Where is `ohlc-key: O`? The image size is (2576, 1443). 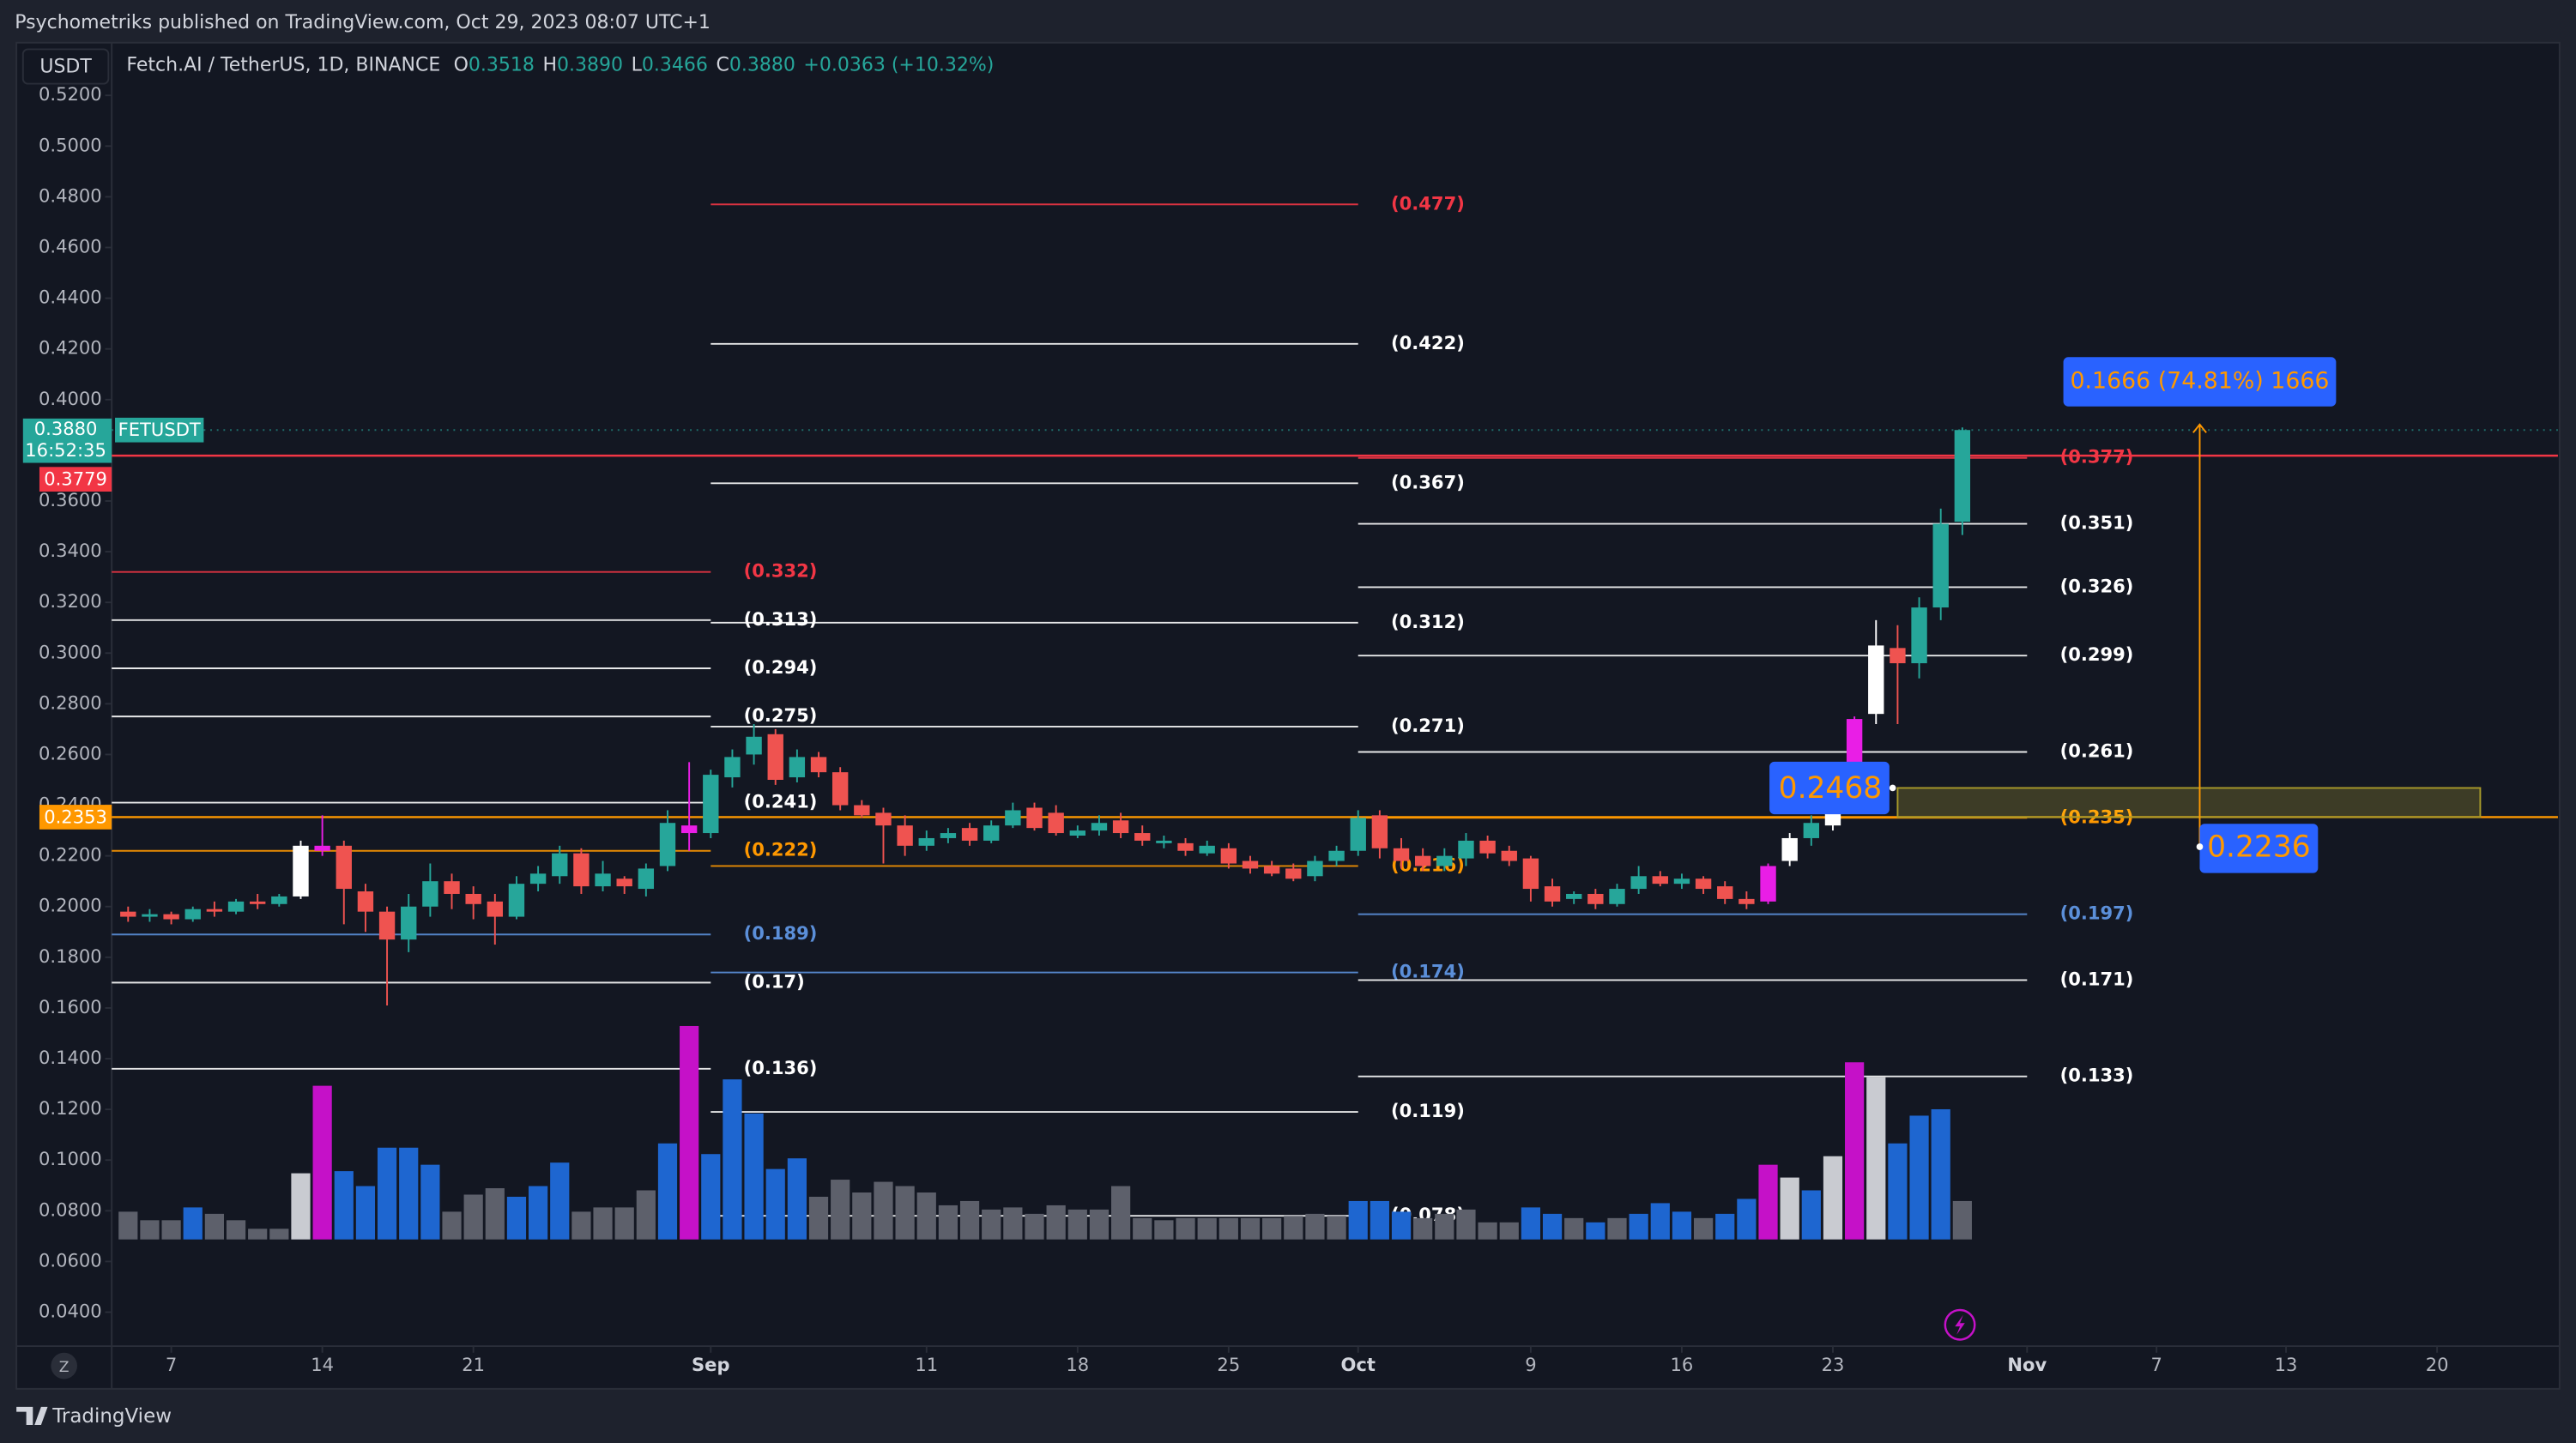
ohlc-key: O is located at coordinates (461, 65).